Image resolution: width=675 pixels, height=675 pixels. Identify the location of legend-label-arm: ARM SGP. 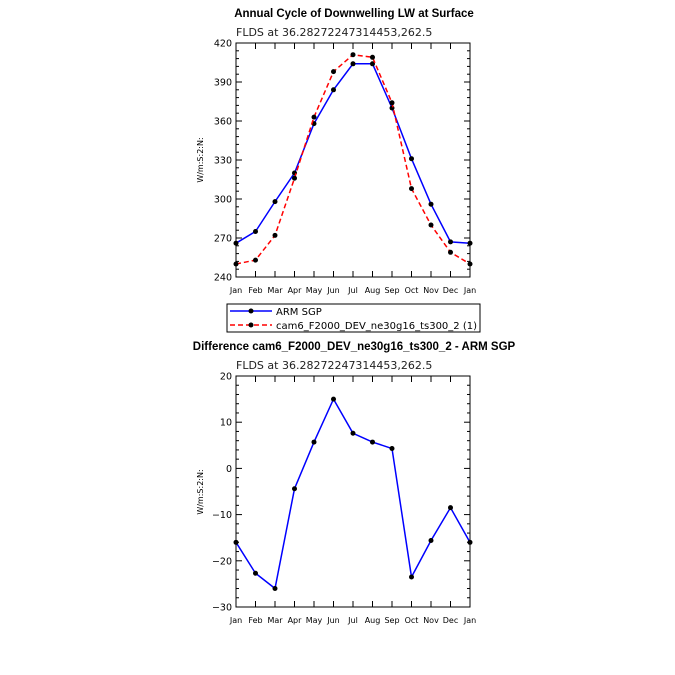
(299, 312).